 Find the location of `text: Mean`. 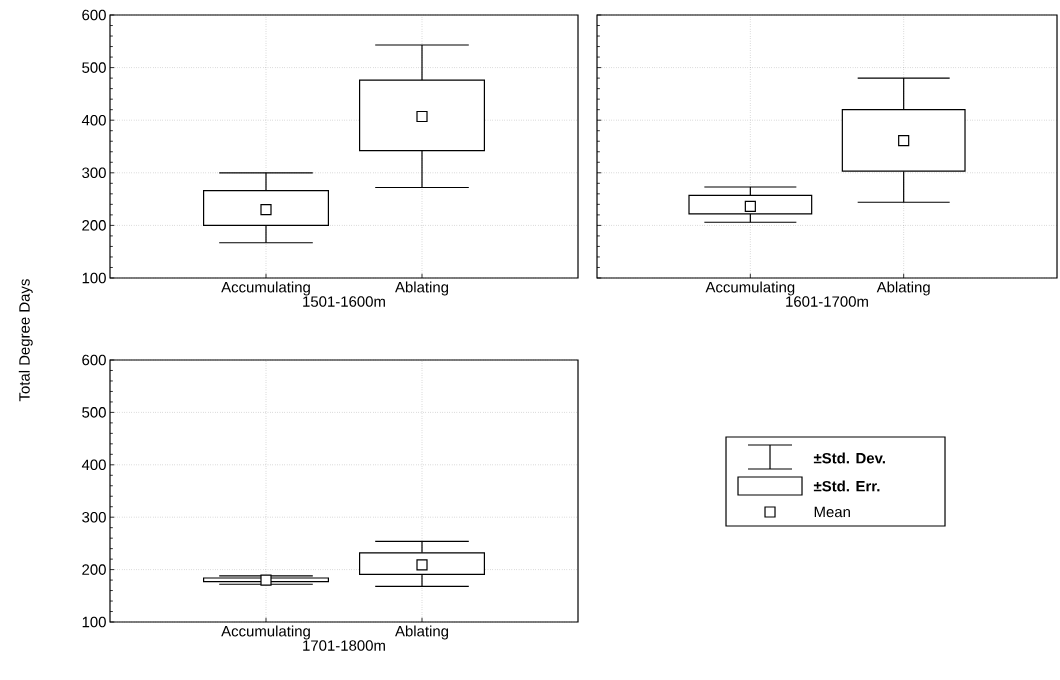

text: Mean is located at coordinates (832, 512).